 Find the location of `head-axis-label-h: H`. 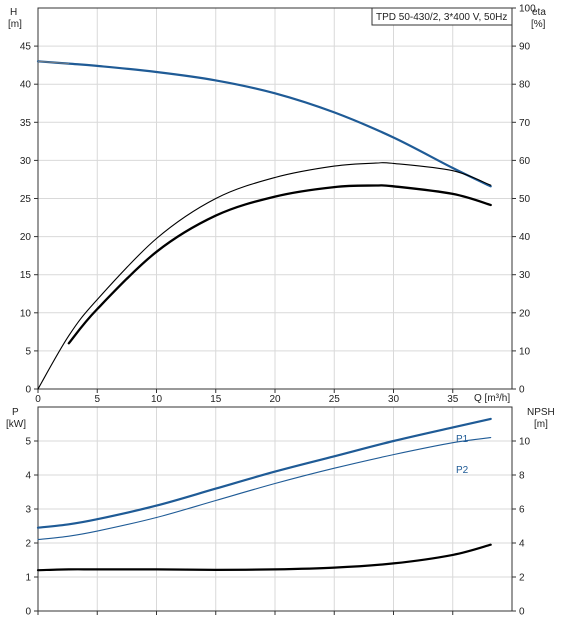

head-axis-label-h: H is located at coordinates (13, 12).